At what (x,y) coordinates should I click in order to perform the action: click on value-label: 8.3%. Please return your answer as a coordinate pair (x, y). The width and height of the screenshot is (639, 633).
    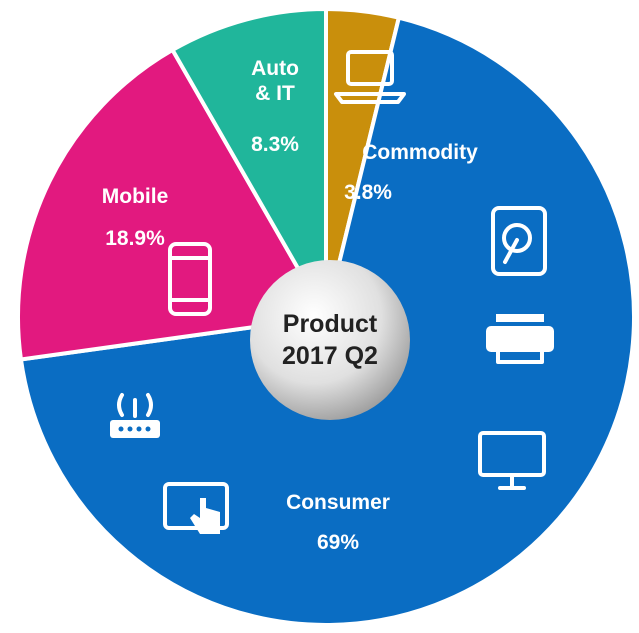
    Looking at the image, I should click on (275, 144).